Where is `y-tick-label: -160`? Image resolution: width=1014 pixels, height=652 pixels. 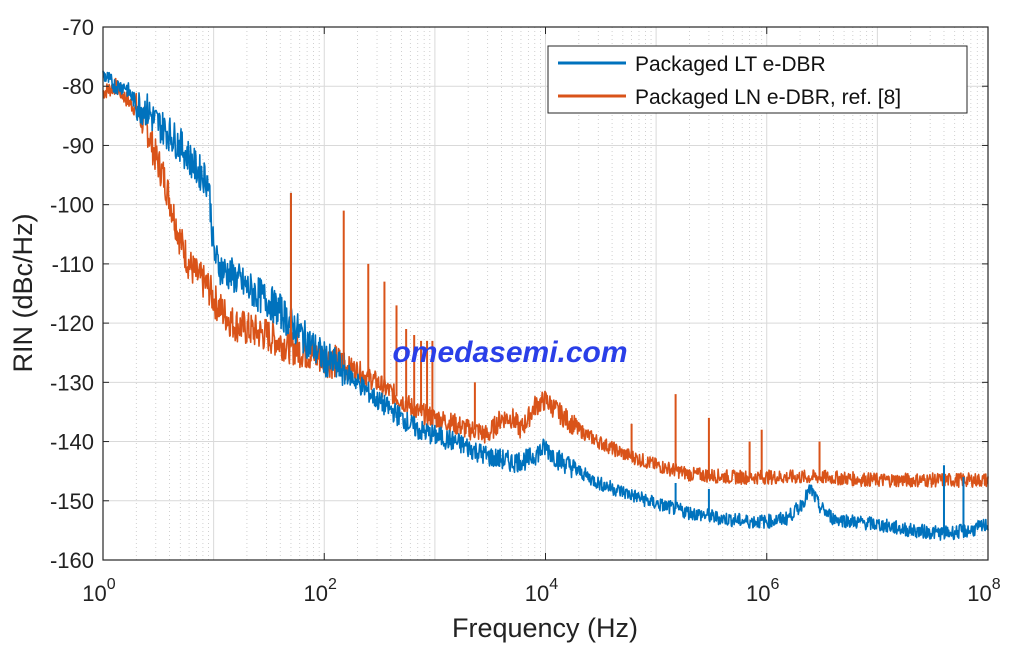 y-tick-label: -160 is located at coordinates (72, 560).